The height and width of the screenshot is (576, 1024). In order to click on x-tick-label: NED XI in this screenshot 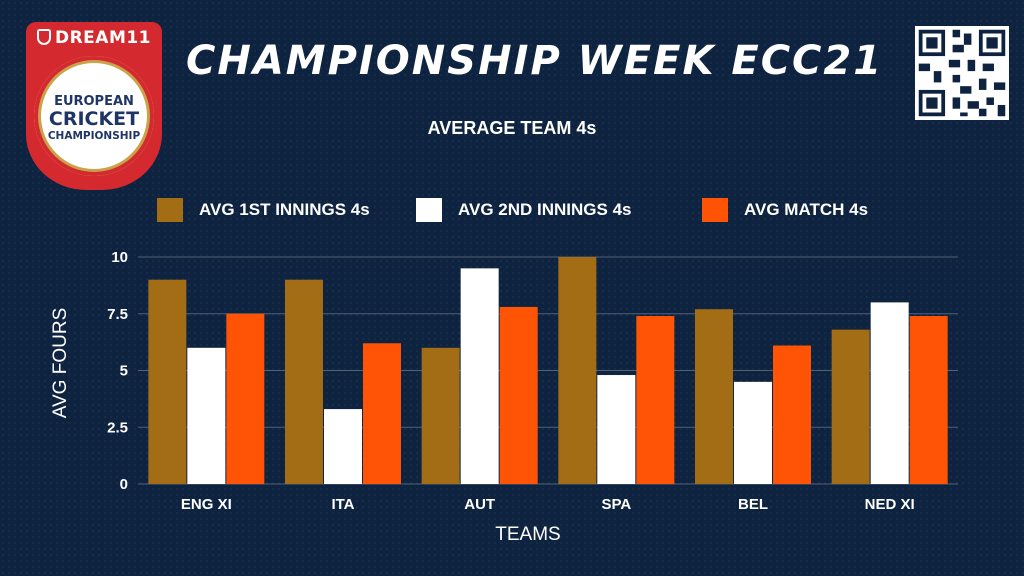, I will do `click(890, 504)`.